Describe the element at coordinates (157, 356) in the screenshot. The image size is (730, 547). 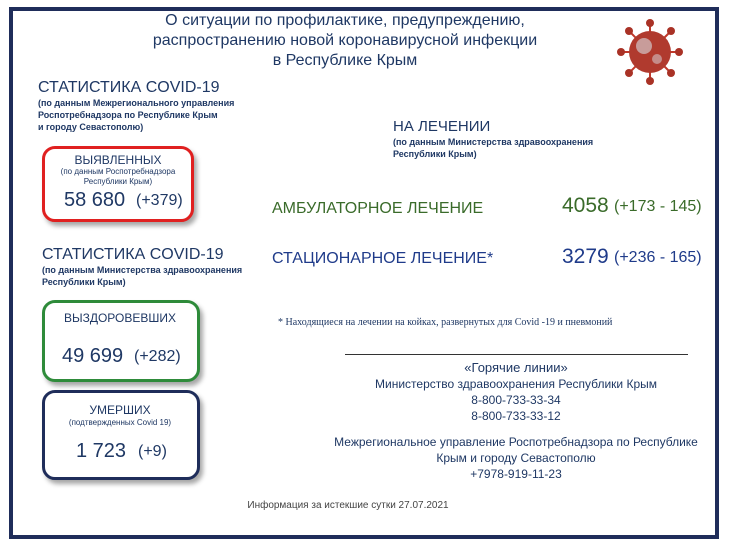
I see `card-change: (+282)` at that location.